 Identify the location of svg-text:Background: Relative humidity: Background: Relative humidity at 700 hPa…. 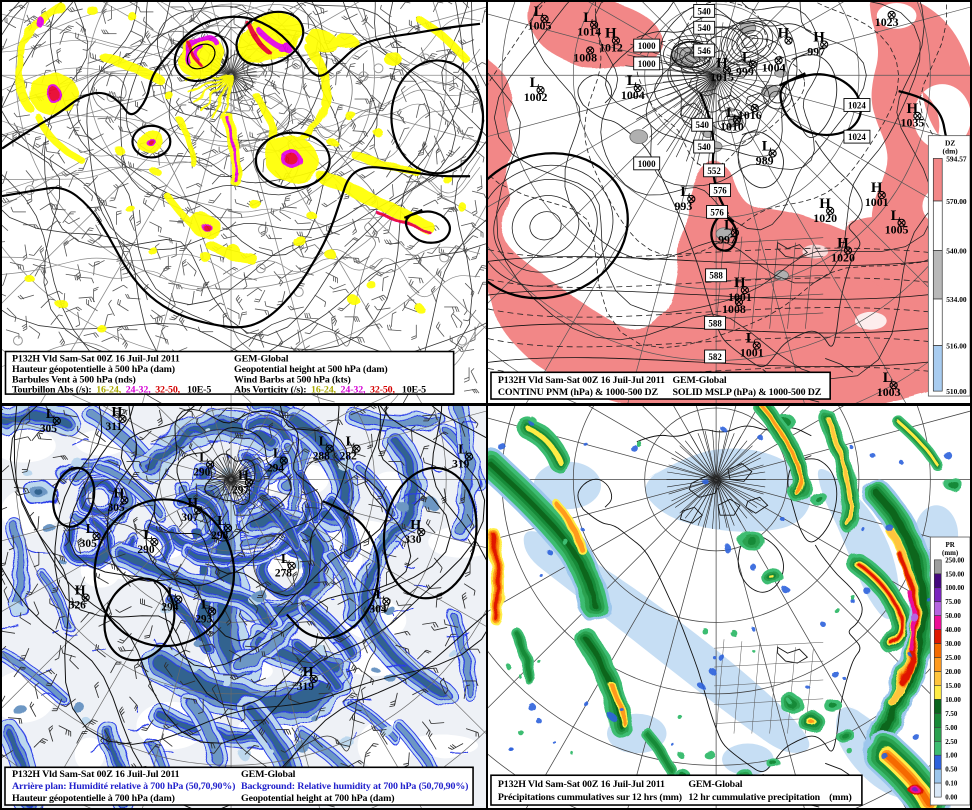
(354, 786).